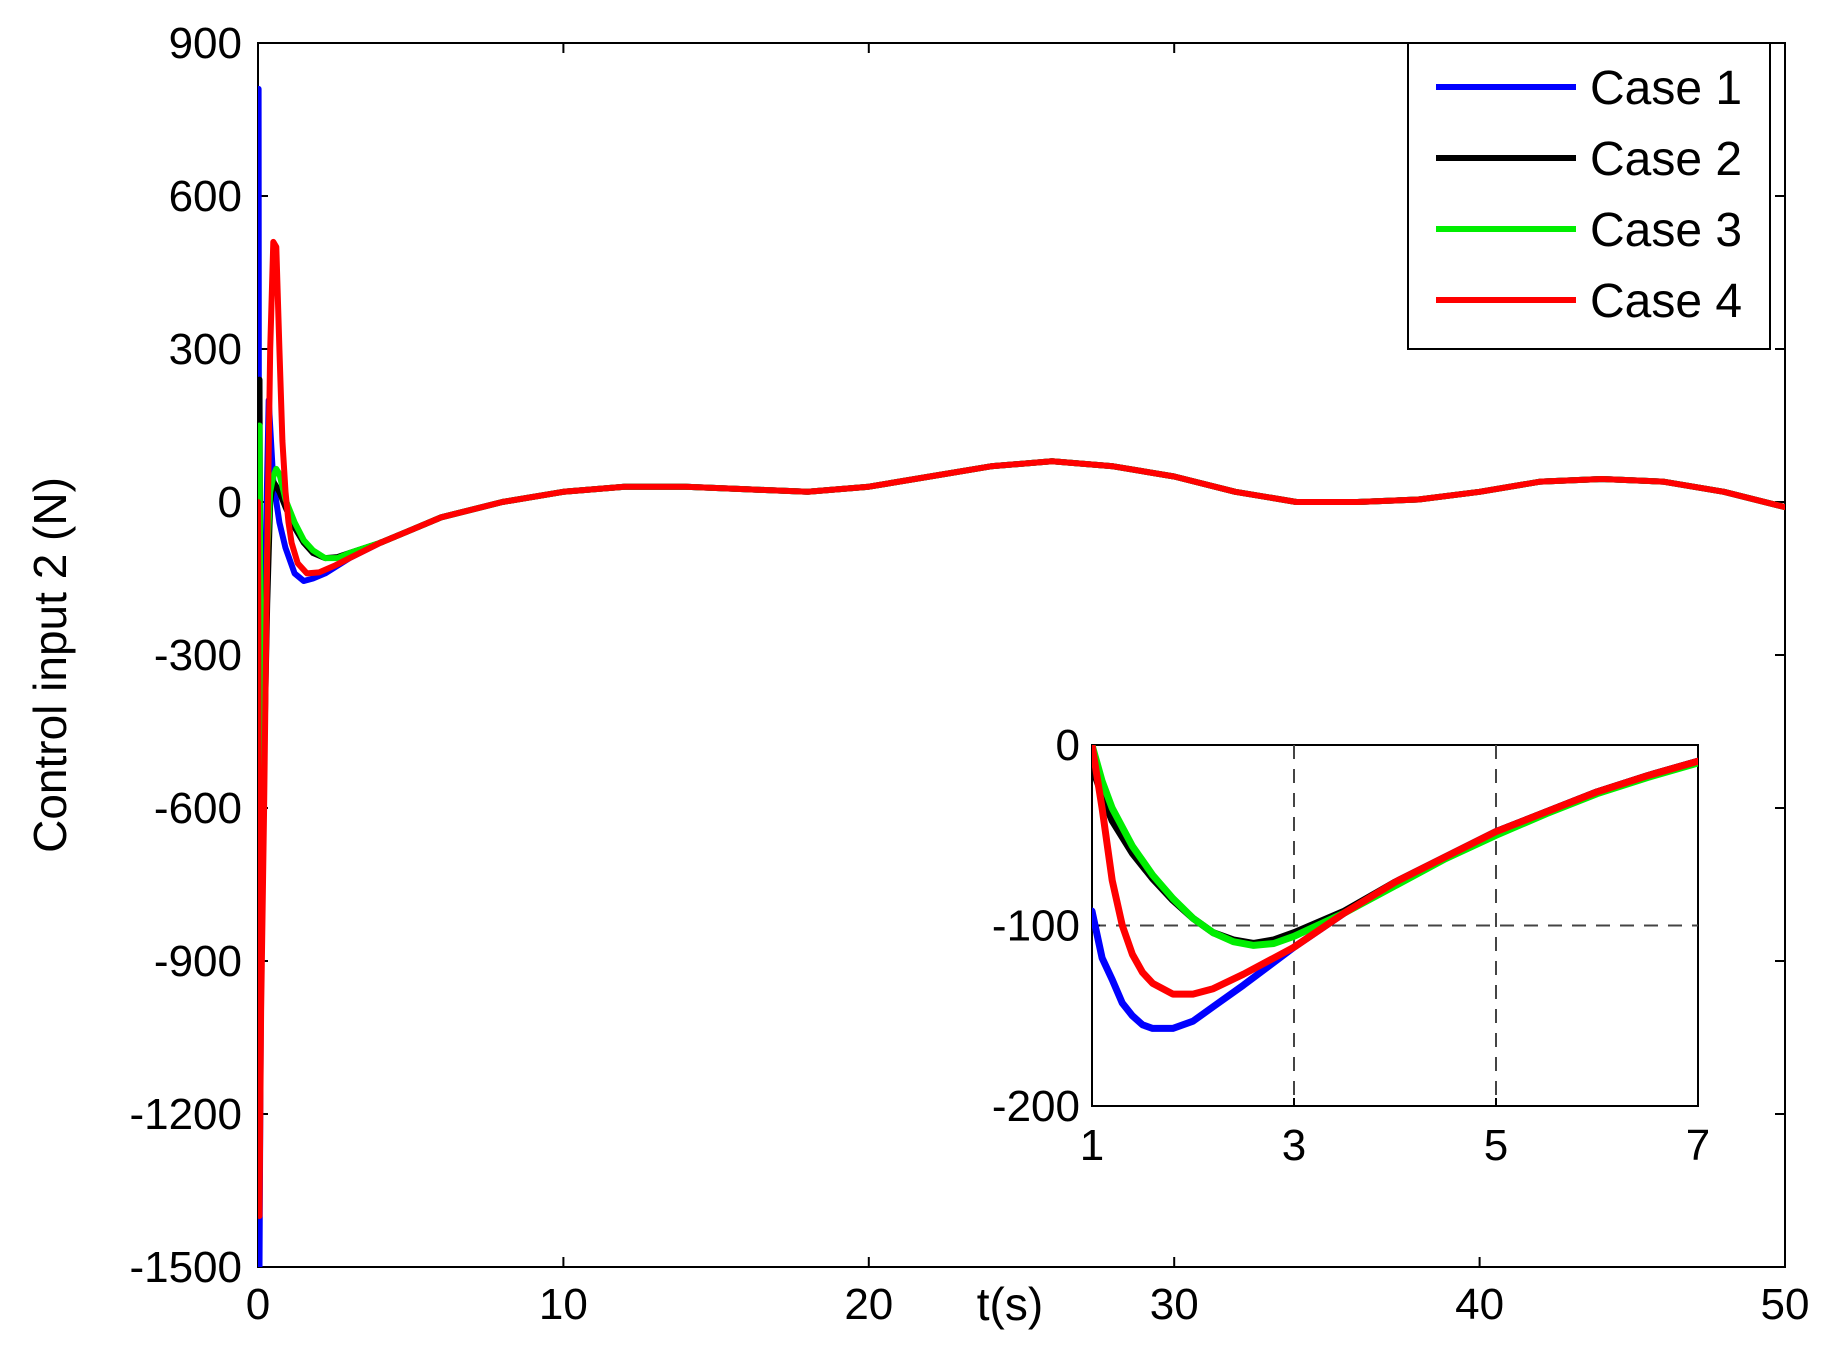 This screenshot has width=1824, height=1345. Describe the element at coordinates (198, 961) in the screenshot. I see `y-tick-label: -900` at that location.